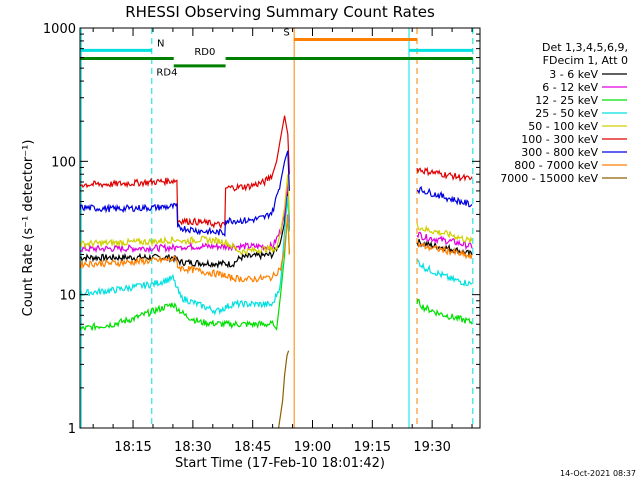 Image resolution: width=640 pixels, height=480 pixels. I want to click on legend-label: 300 - 800 keV, so click(559, 152).